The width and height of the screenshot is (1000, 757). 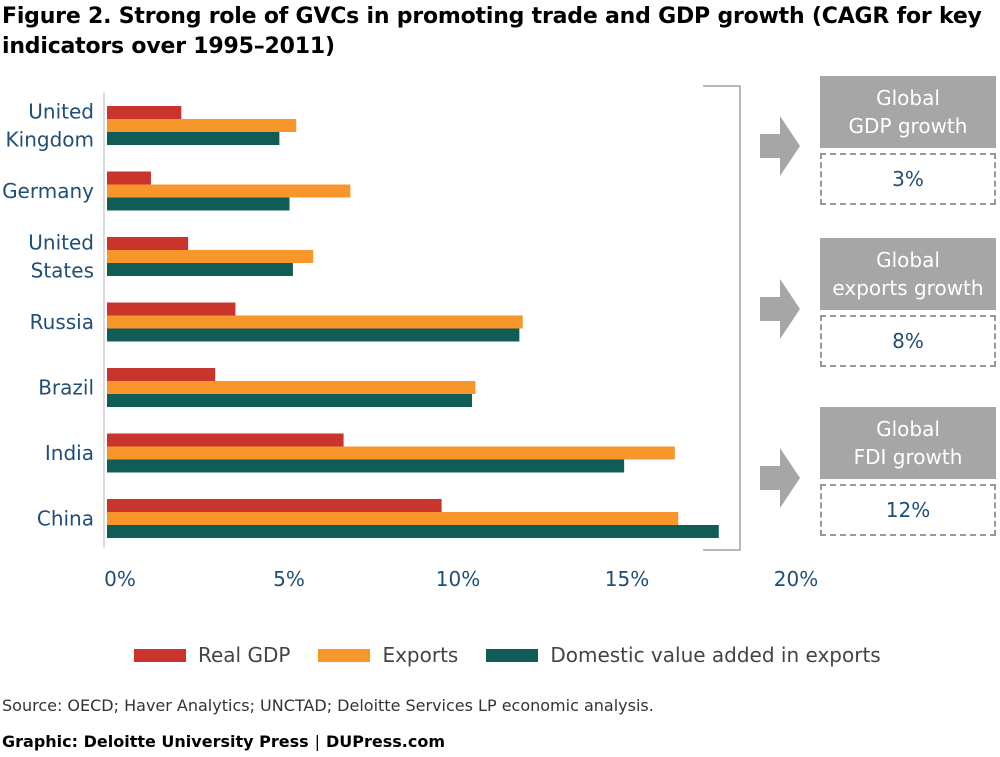 I want to click on callout-fdi-line1: Global, so click(x=908, y=429).